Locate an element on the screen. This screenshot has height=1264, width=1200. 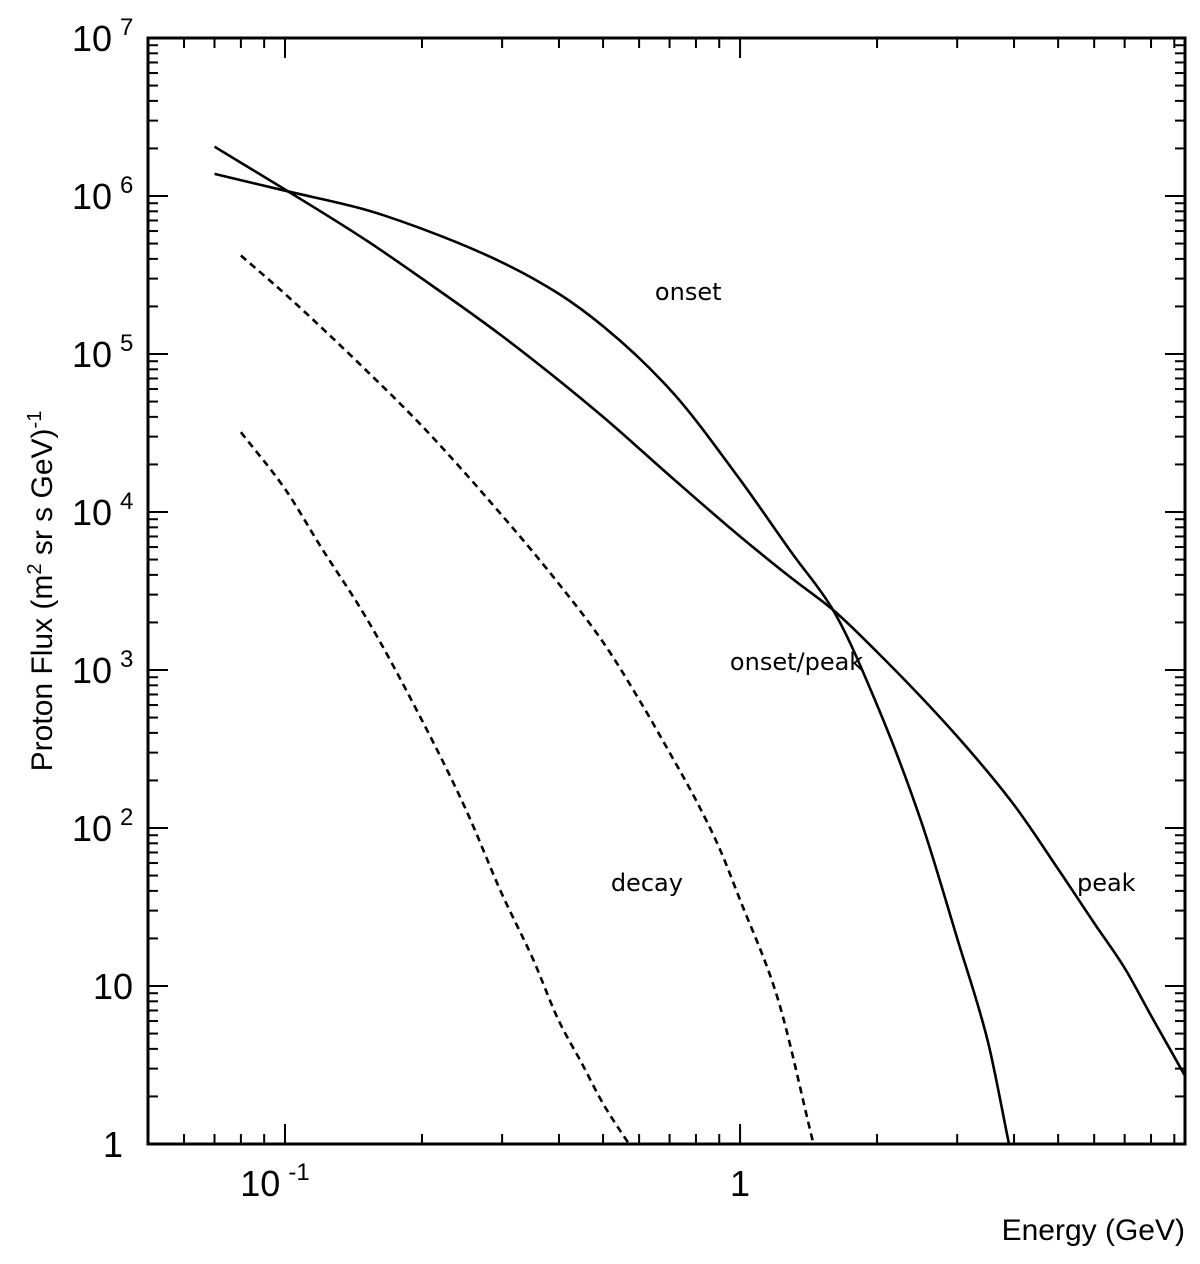
x-tick-label: 10 -1 is located at coordinates (274, 1181).